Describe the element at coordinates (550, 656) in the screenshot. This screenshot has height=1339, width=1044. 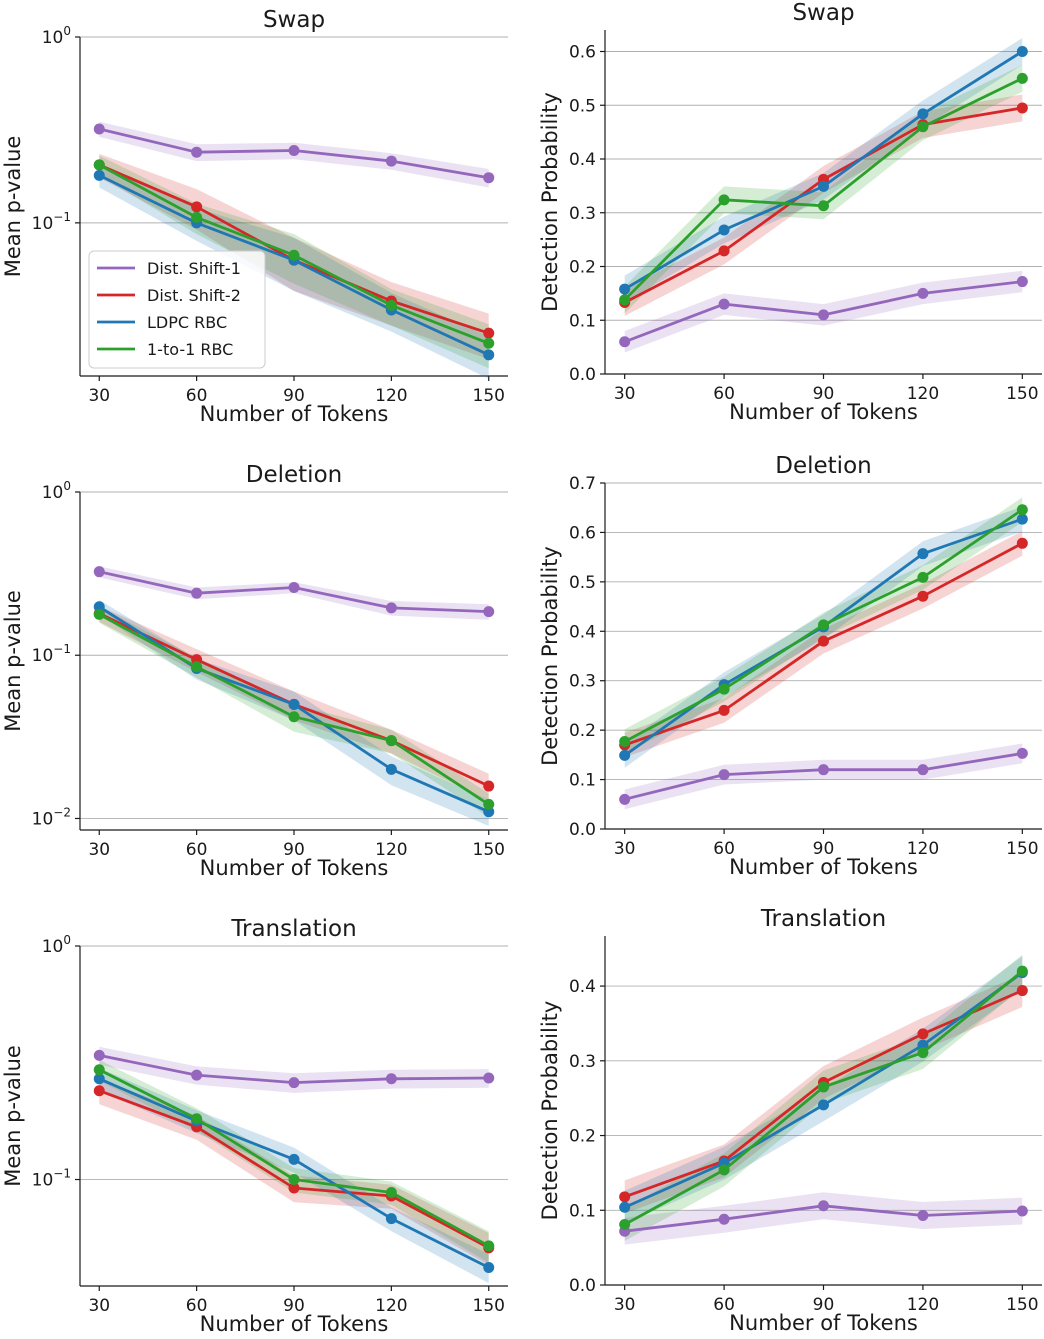
I see `y-axis-label: Detection Probability` at that location.